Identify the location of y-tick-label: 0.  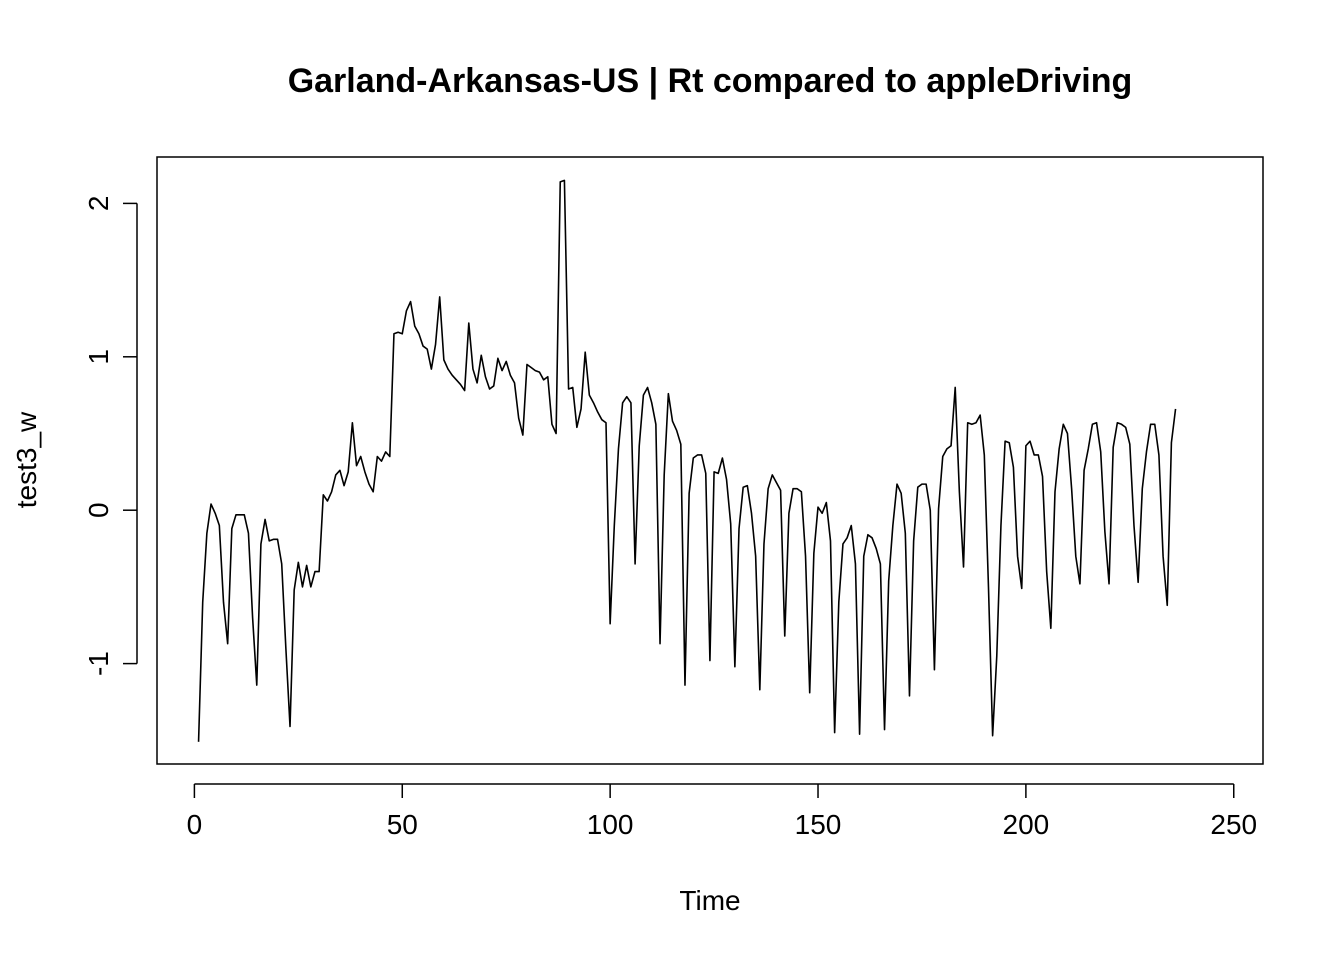
(98, 510).